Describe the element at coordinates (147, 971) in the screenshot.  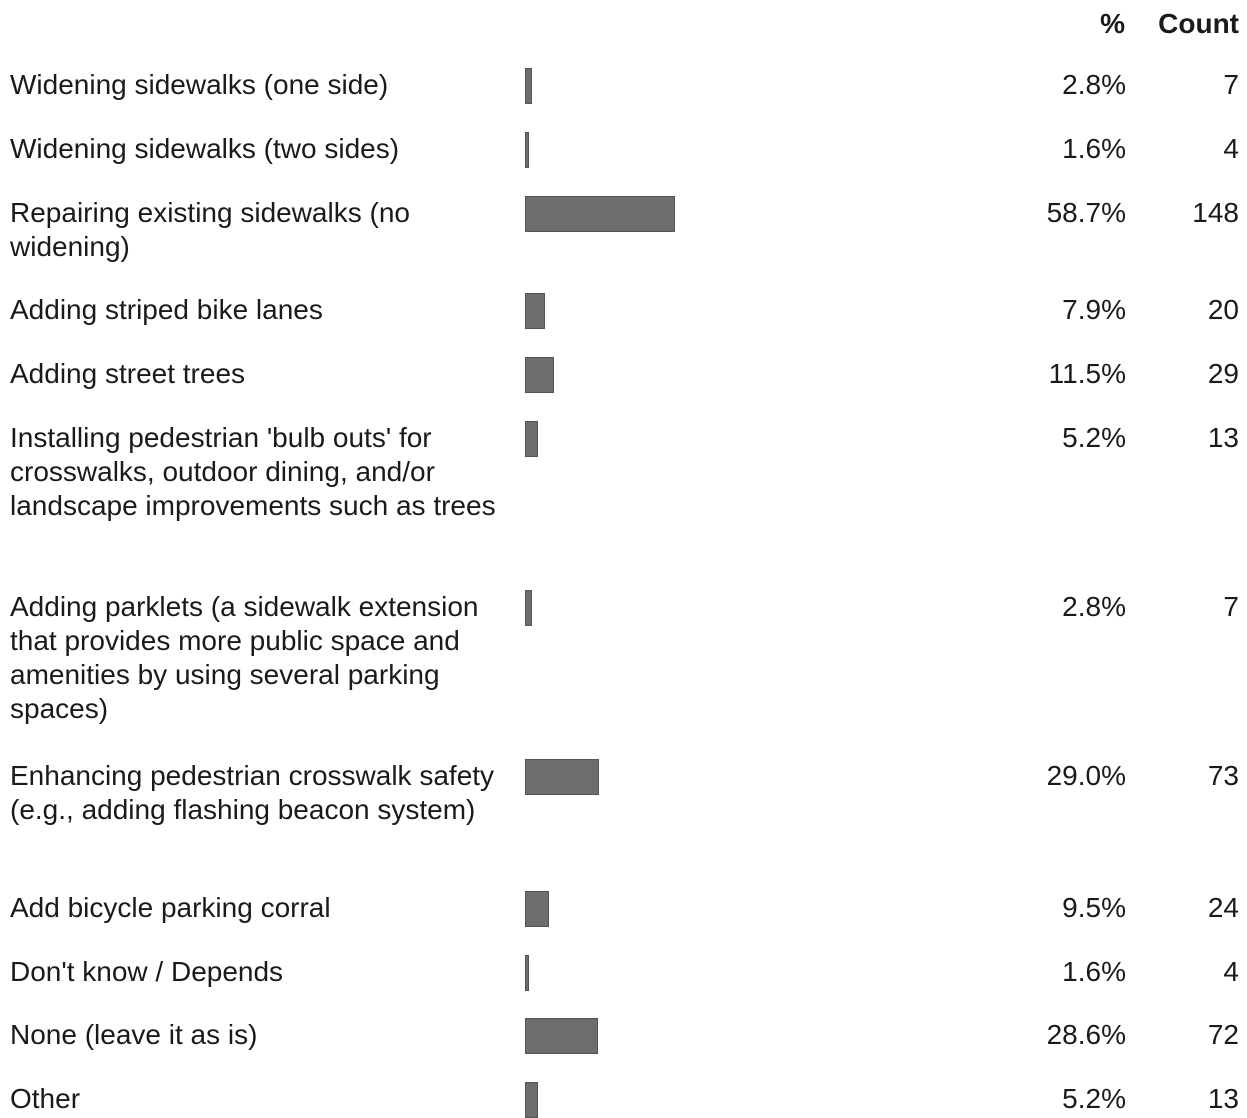
I see `row-label: Don't know / Depends` at that location.